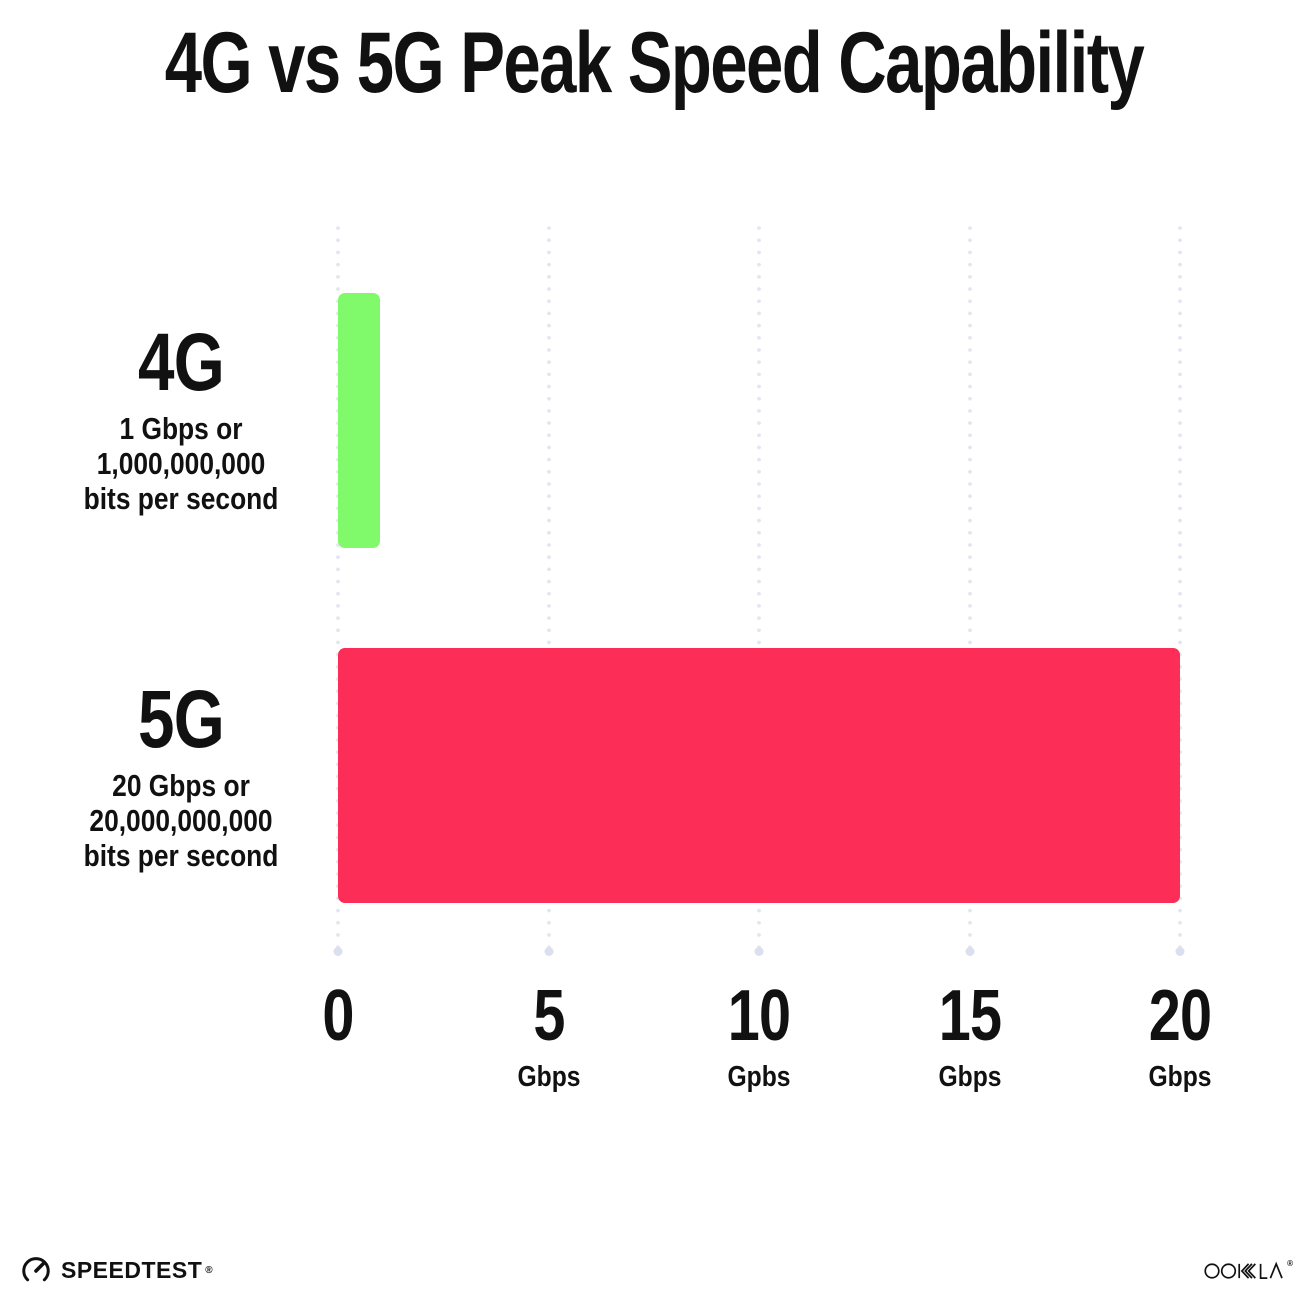  I want to click on ookla-wordmark-icon, so click(1245, 1271).